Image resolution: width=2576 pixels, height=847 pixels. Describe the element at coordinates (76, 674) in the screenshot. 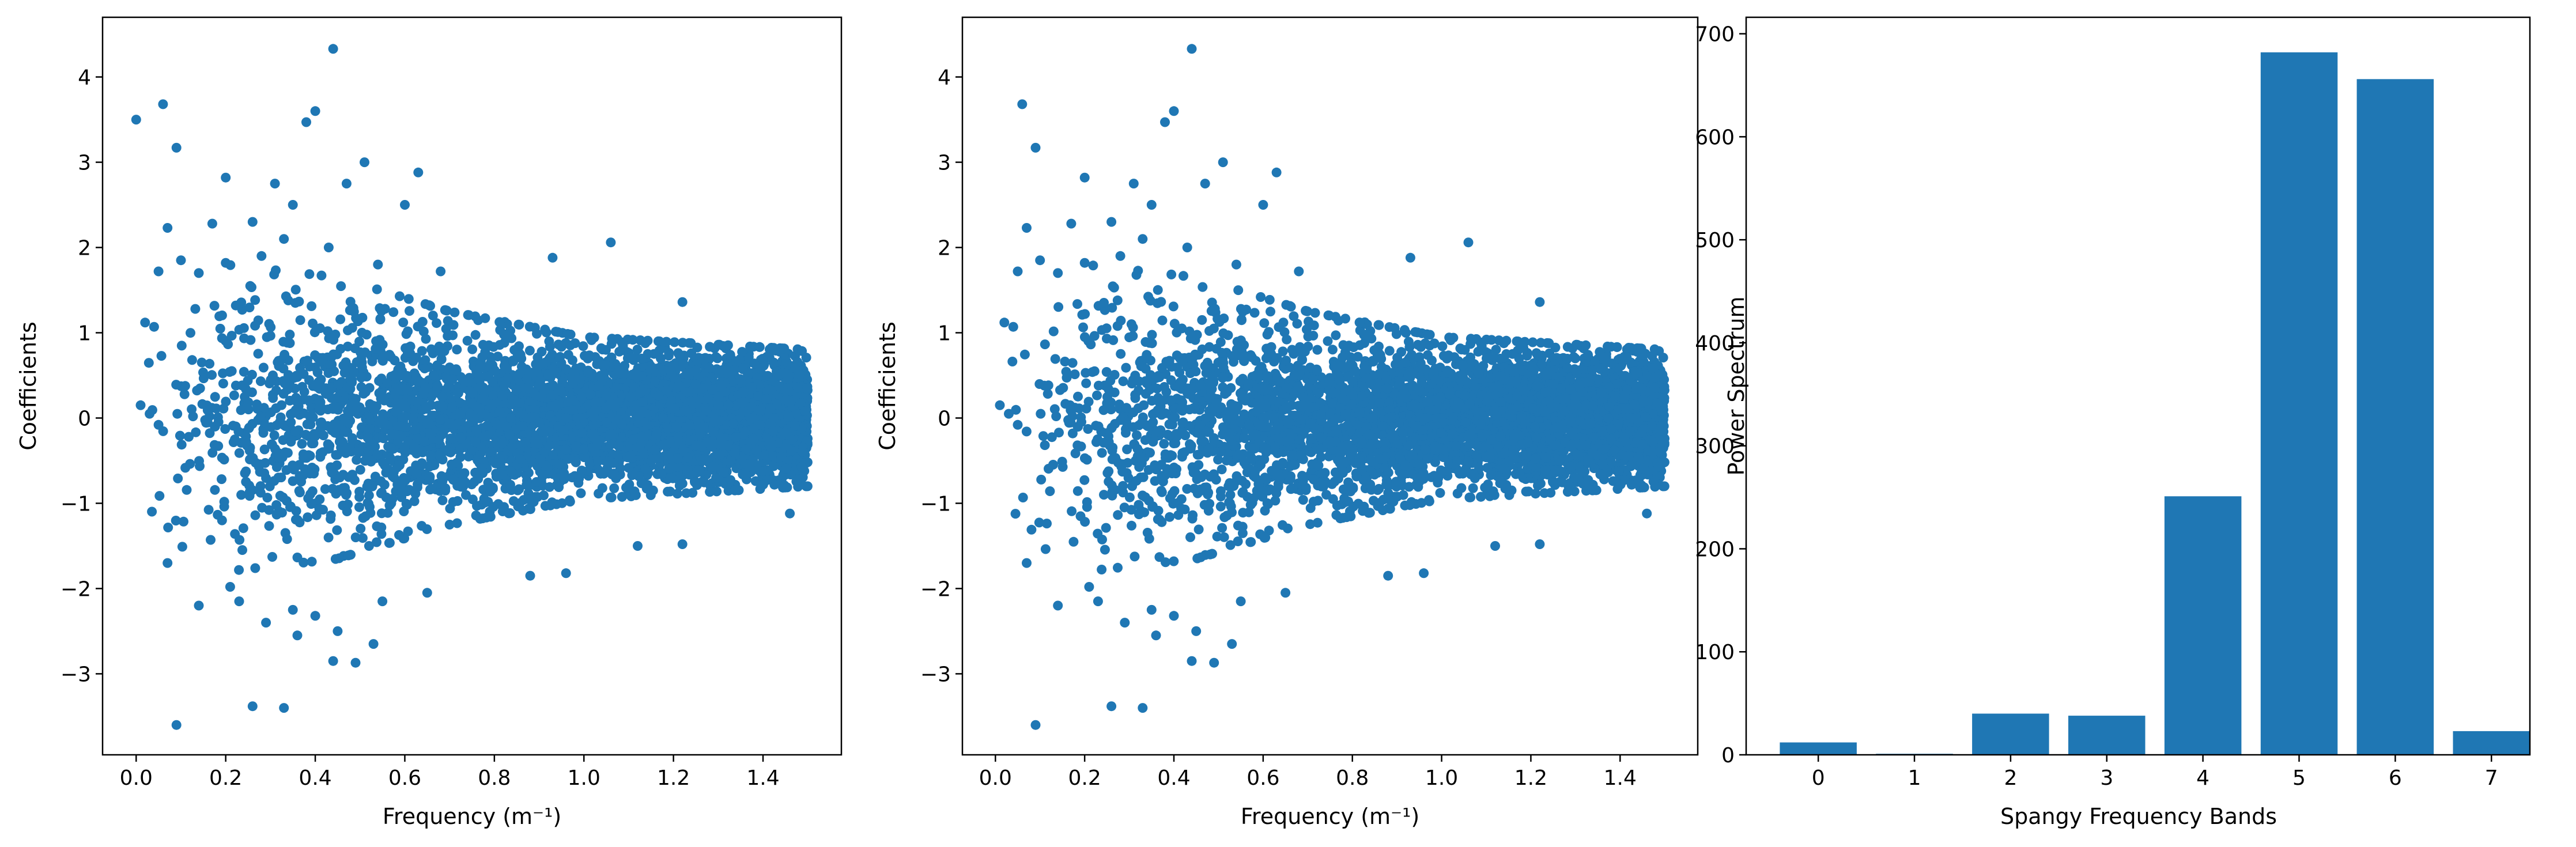

I see `y-tick-label: −3` at that location.